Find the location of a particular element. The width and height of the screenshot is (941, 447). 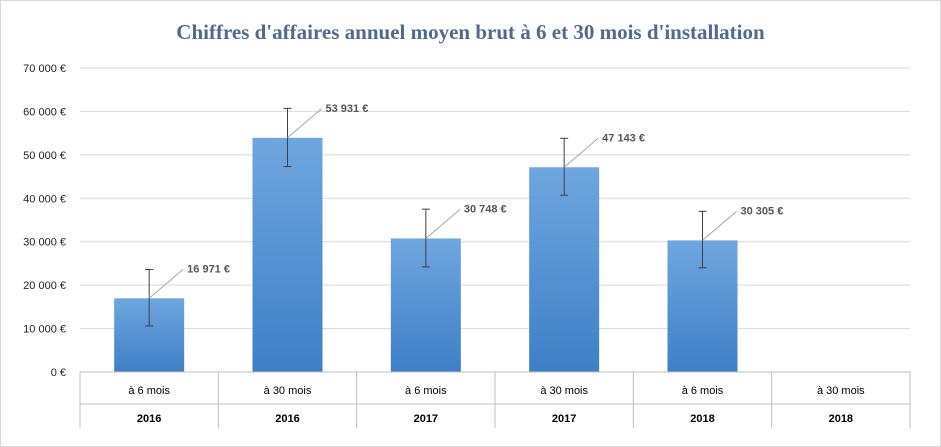

data-label: 16 971 € is located at coordinates (208, 269).